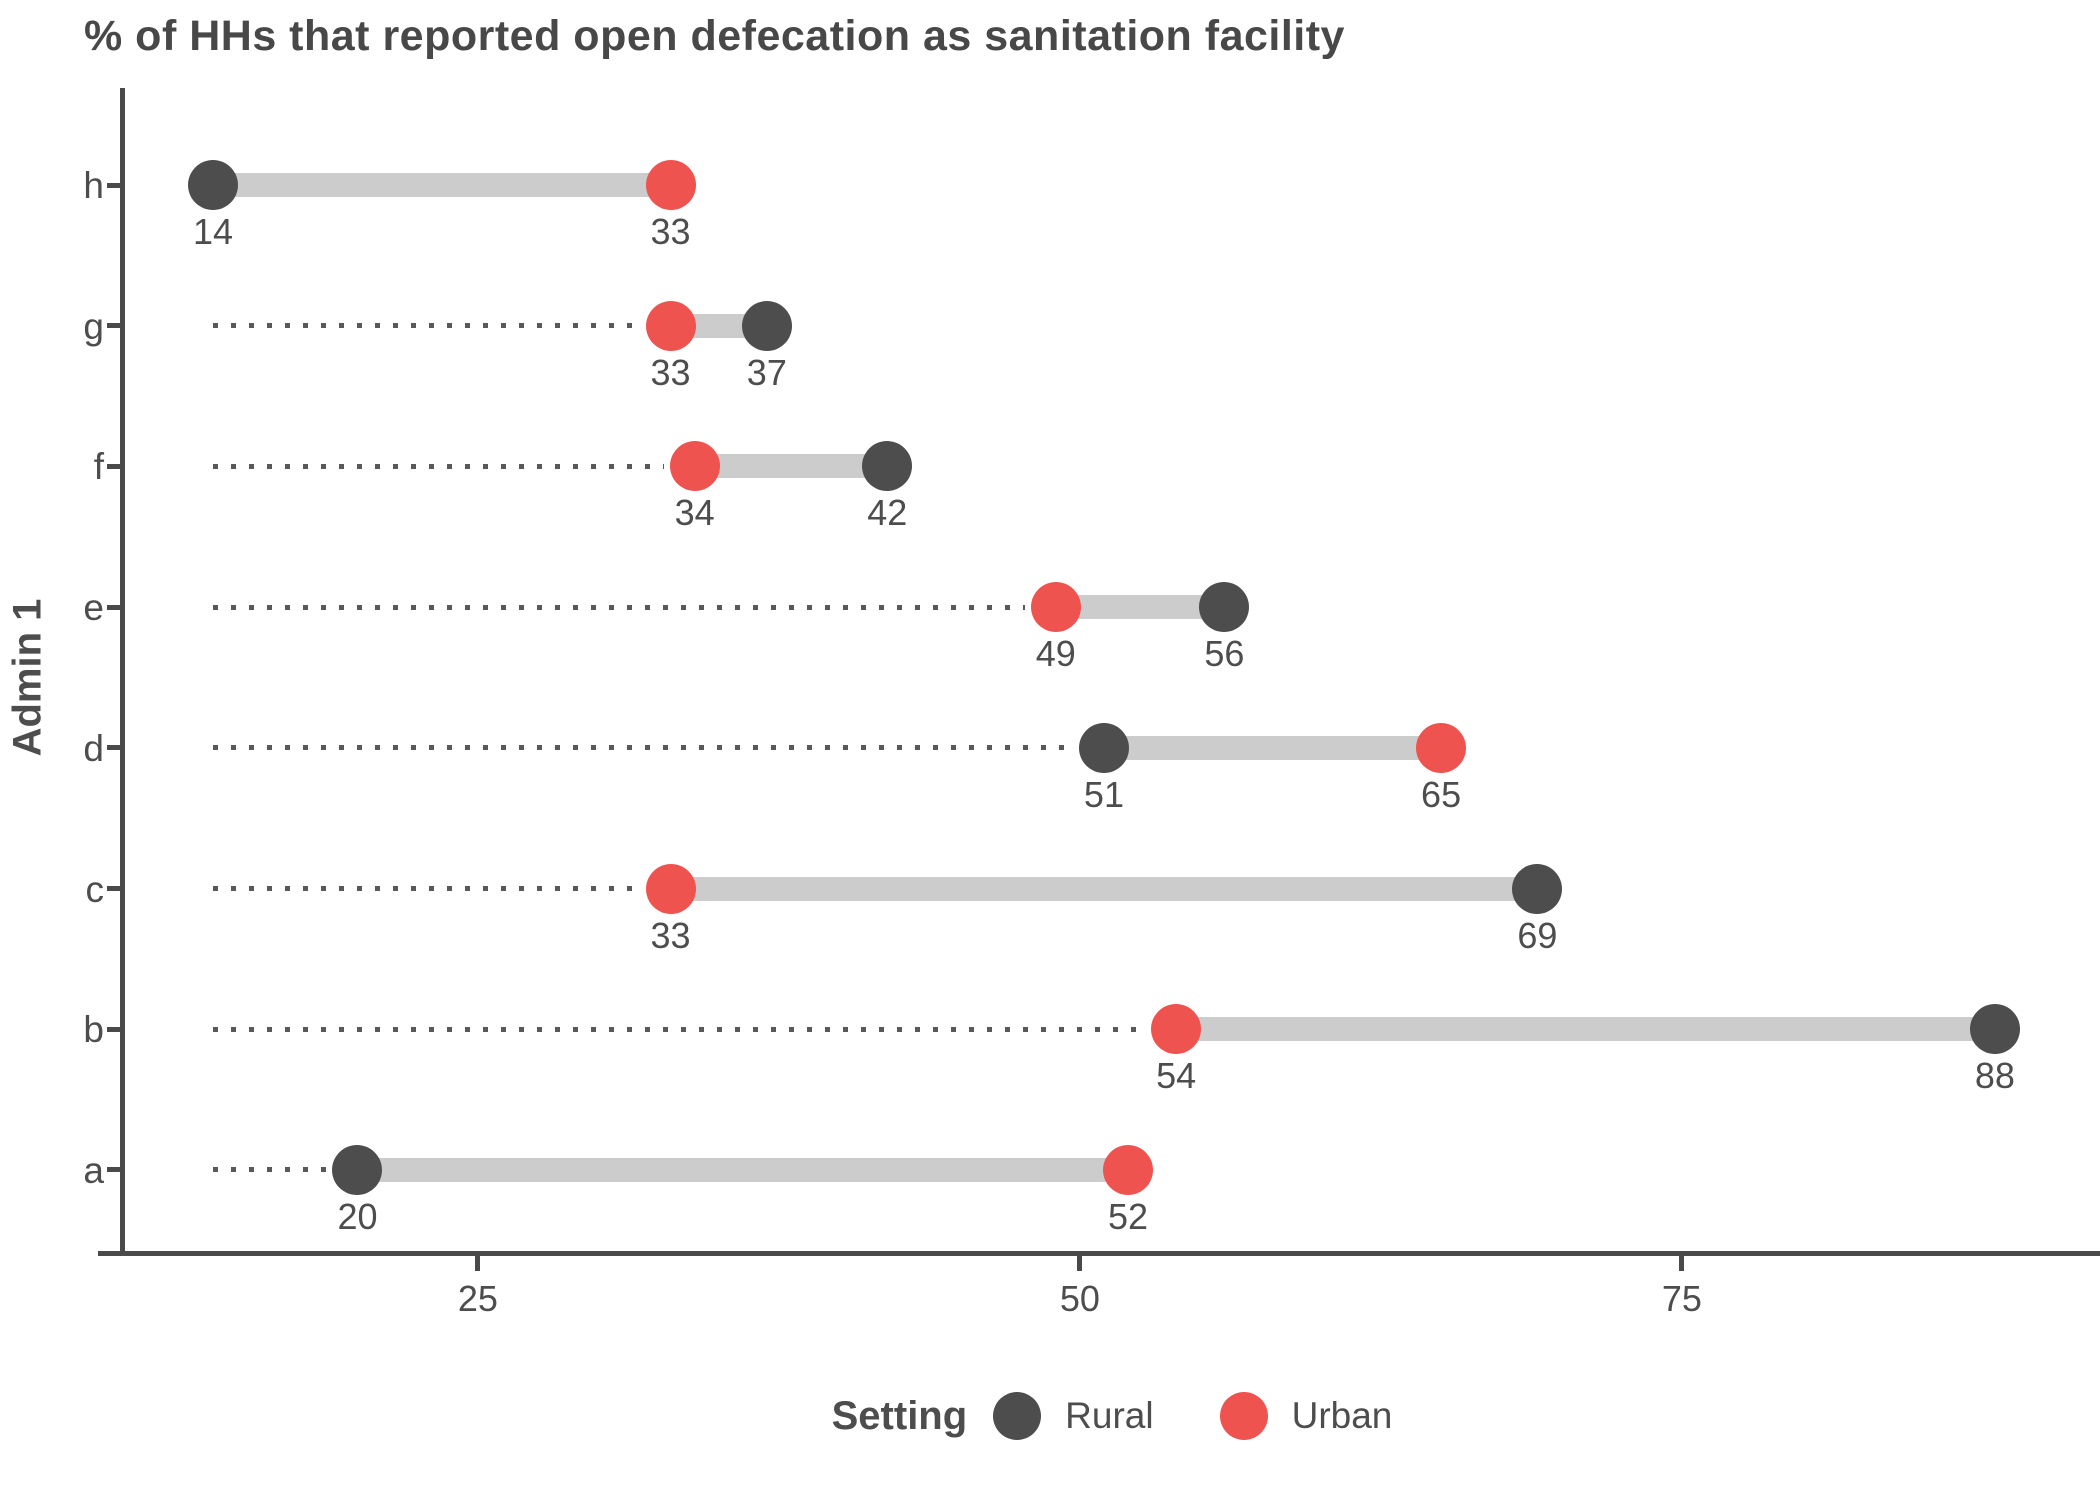 The height and width of the screenshot is (1500, 2100). Describe the element at coordinates (357, 1216) in the screenshot. I see `rural-value-label: 20` at that location.